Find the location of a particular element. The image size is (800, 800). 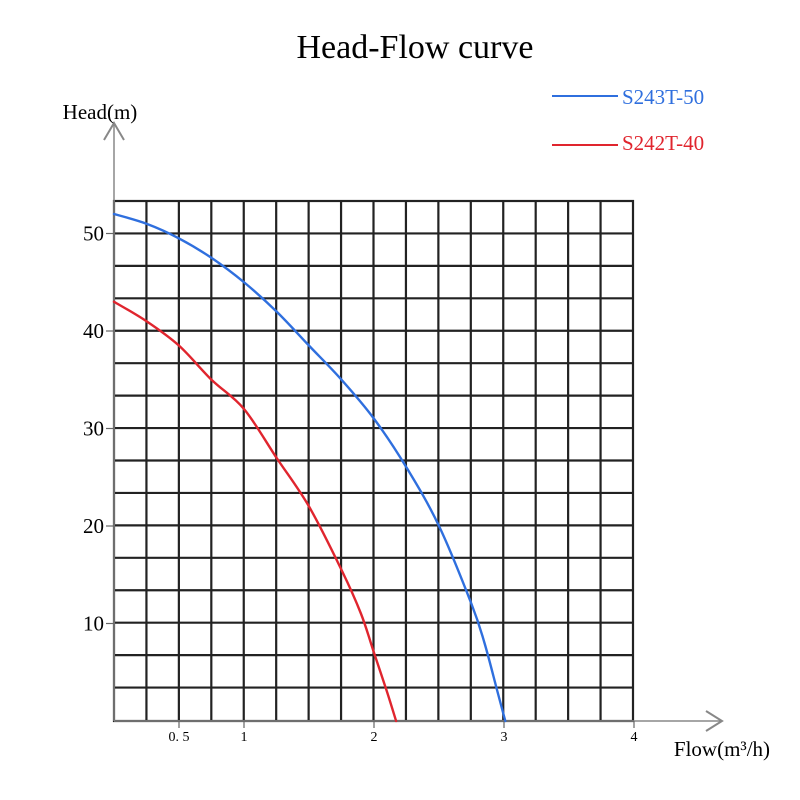

x-axis-arrow-icon is located at coordinates (714, 721).